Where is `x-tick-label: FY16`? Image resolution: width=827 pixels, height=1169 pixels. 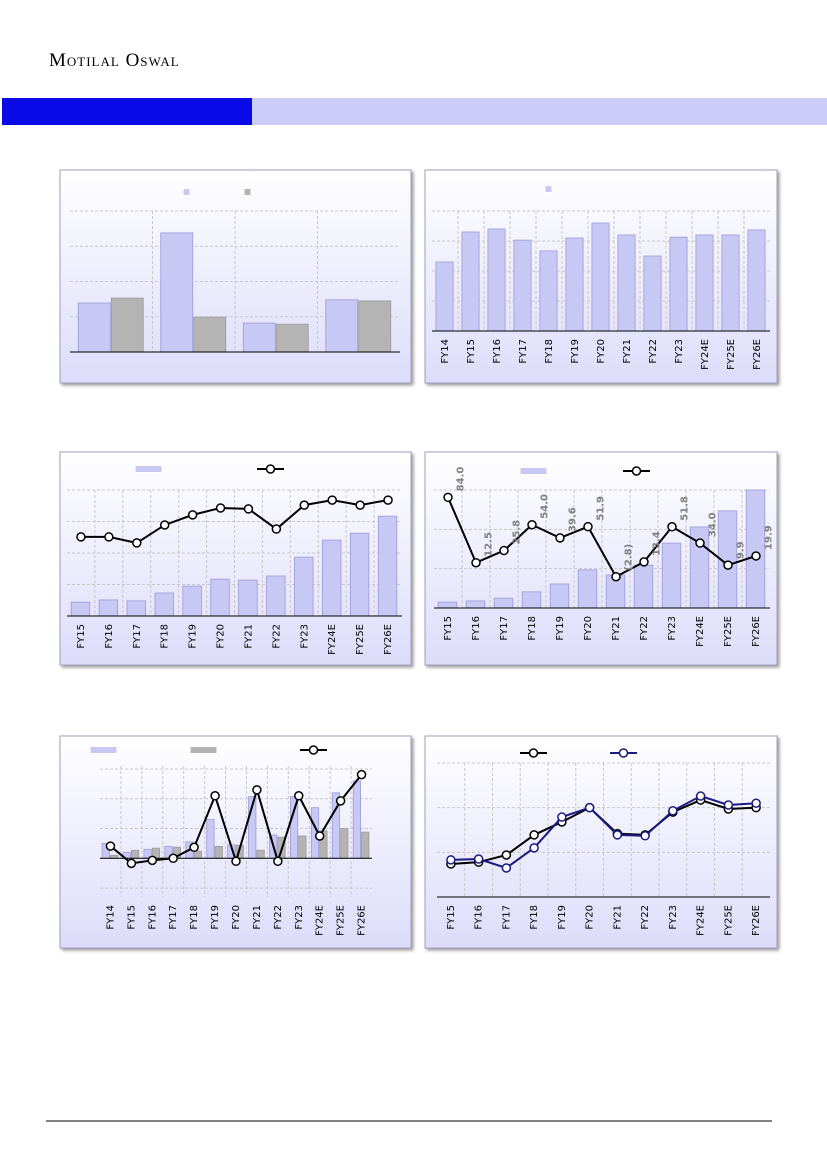
x-tick-label: FY16 is located at coordinates (109, 636).